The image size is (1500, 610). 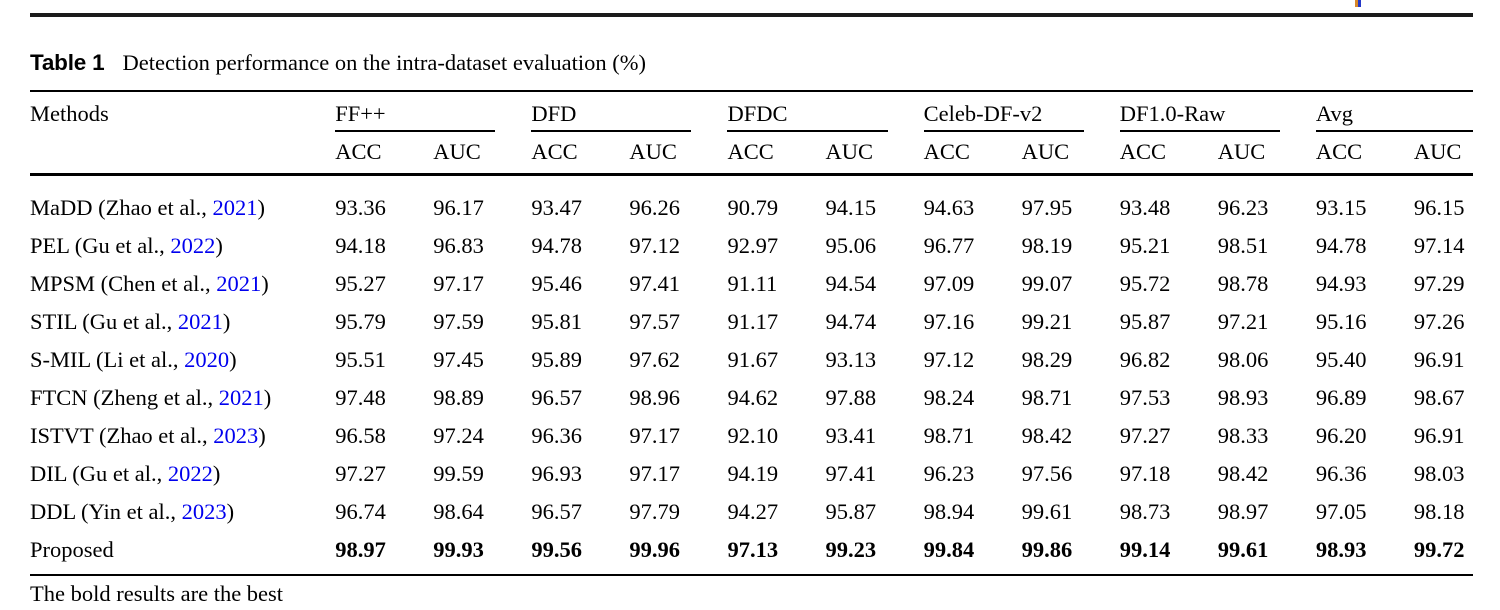 I want to click on value-cell: 99.23, so click(x=874, y=553).